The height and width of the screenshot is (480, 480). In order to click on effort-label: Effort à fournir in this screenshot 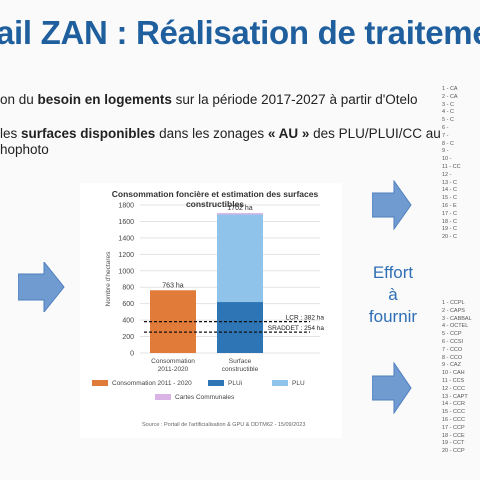, I will do `click(393, 294)`.